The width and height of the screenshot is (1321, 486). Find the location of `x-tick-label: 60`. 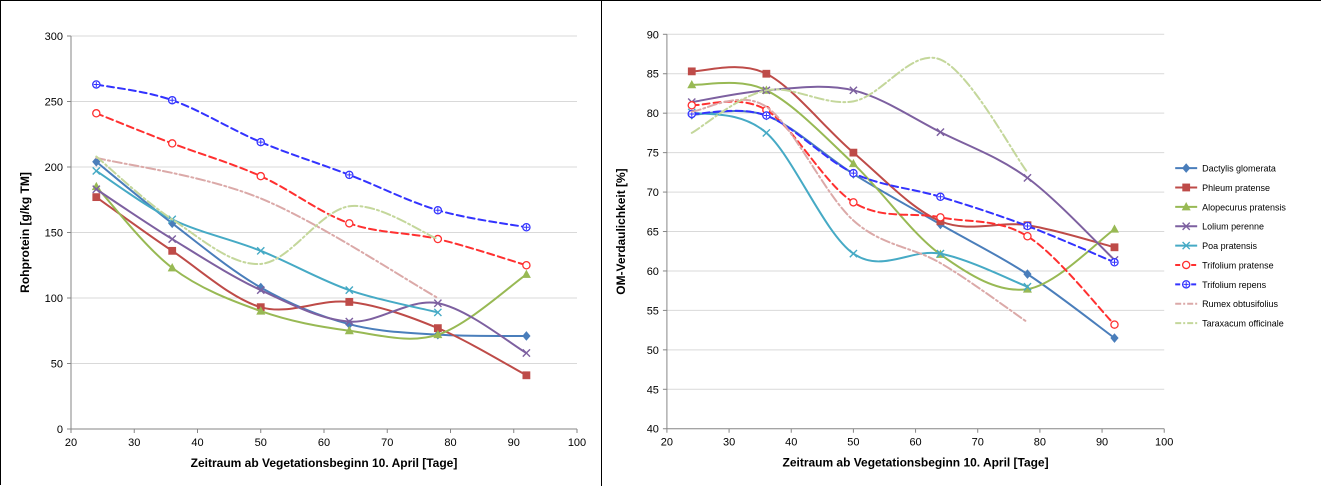

x-tick-label: 60 is located at coordinates (915, 443).